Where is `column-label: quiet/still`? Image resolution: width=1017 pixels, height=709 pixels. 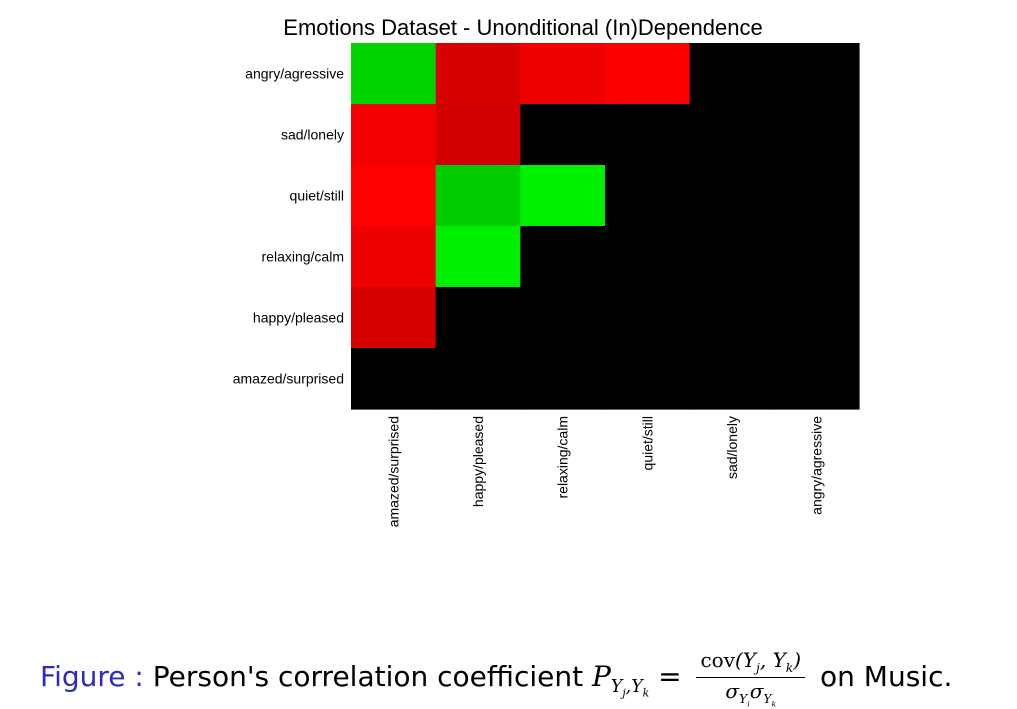 column-label: quiet/still is located at coordinates (647, 443).